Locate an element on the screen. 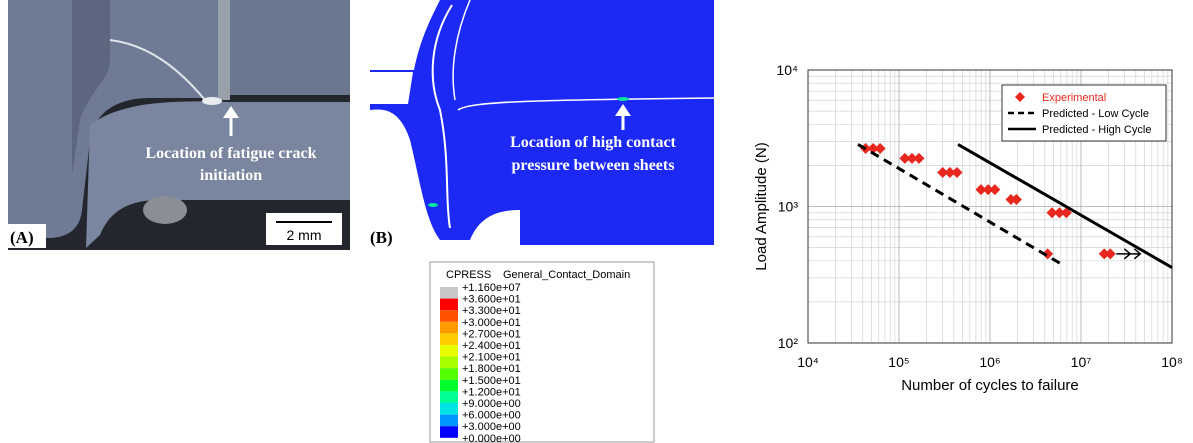 The width and height of the screenshot is (1193, 443). level-label: +6.000e+00 is located at coordinates (491, 416).